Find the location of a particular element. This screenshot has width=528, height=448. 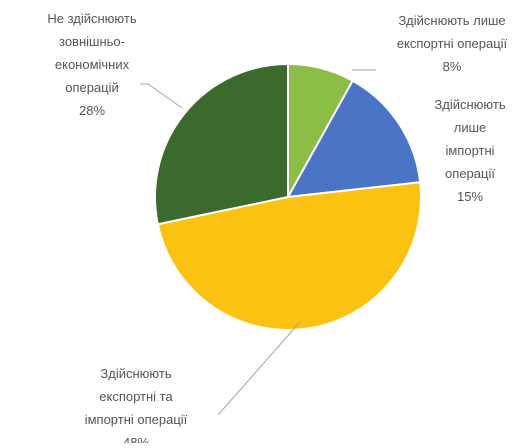

slice-label-line: імпортні is located at coordinates (469, 150).